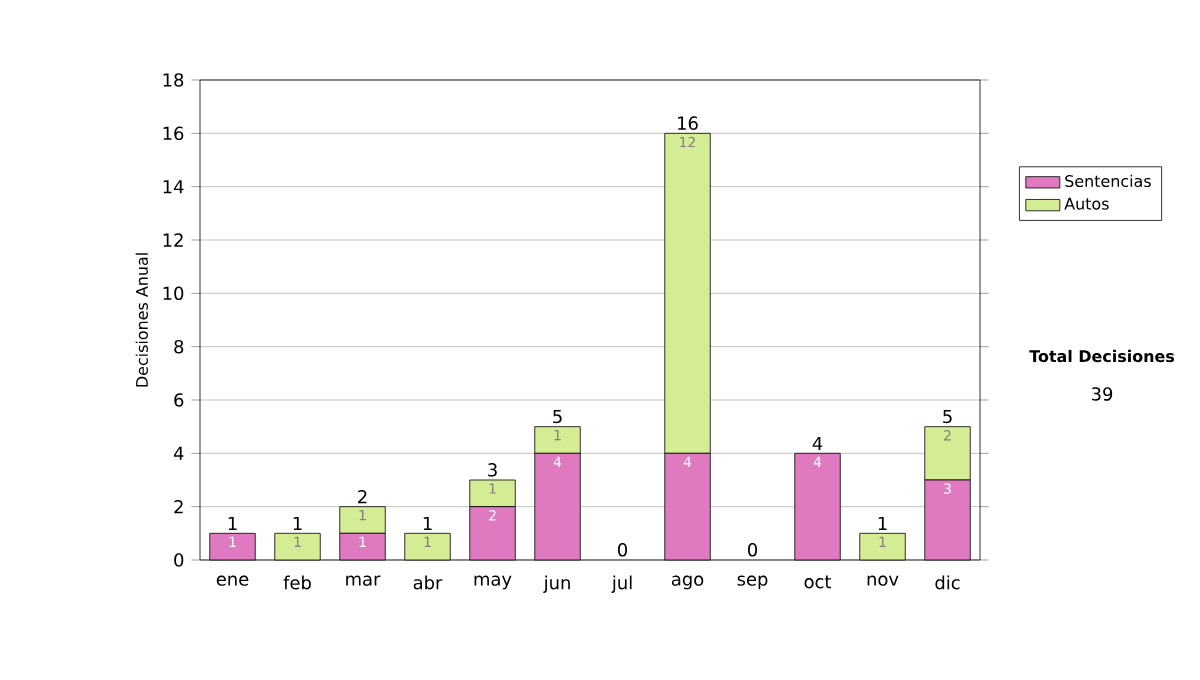 This screenshot has width=1200, height=680. I want to click on x-tick-label: oct, so click(818, 582).